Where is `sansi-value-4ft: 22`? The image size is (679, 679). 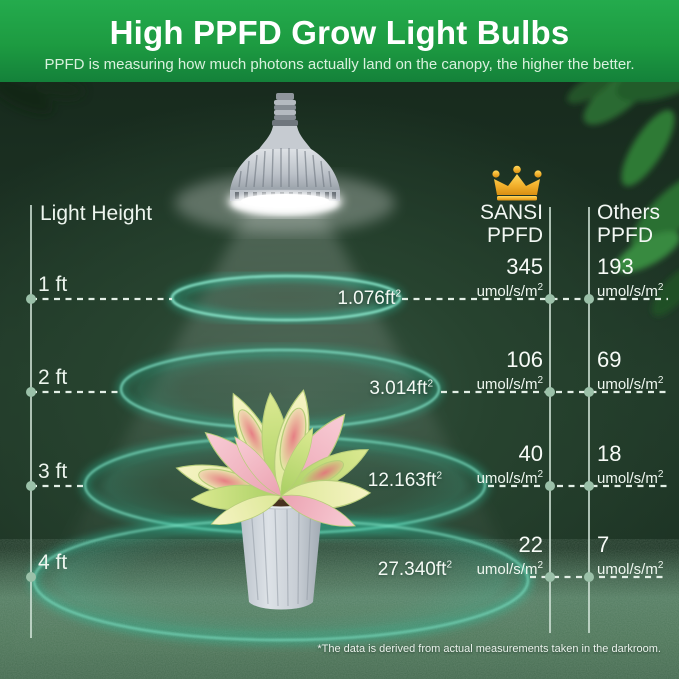 sansi-value-4ft: 22 is located at coordinates (530, 544).